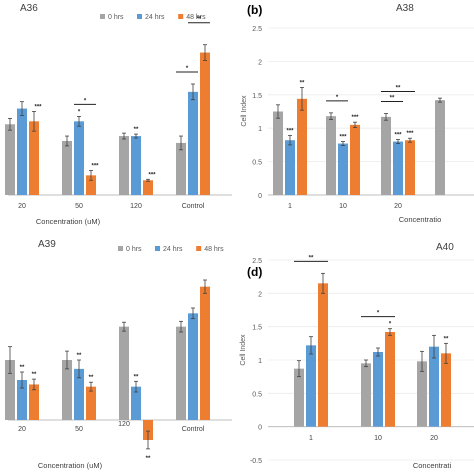 The image size is (474, 474). What do you see at coordinates (29, 8) in the screenshot?
I see `chart-title: A36` at bounding box center [29, 8].